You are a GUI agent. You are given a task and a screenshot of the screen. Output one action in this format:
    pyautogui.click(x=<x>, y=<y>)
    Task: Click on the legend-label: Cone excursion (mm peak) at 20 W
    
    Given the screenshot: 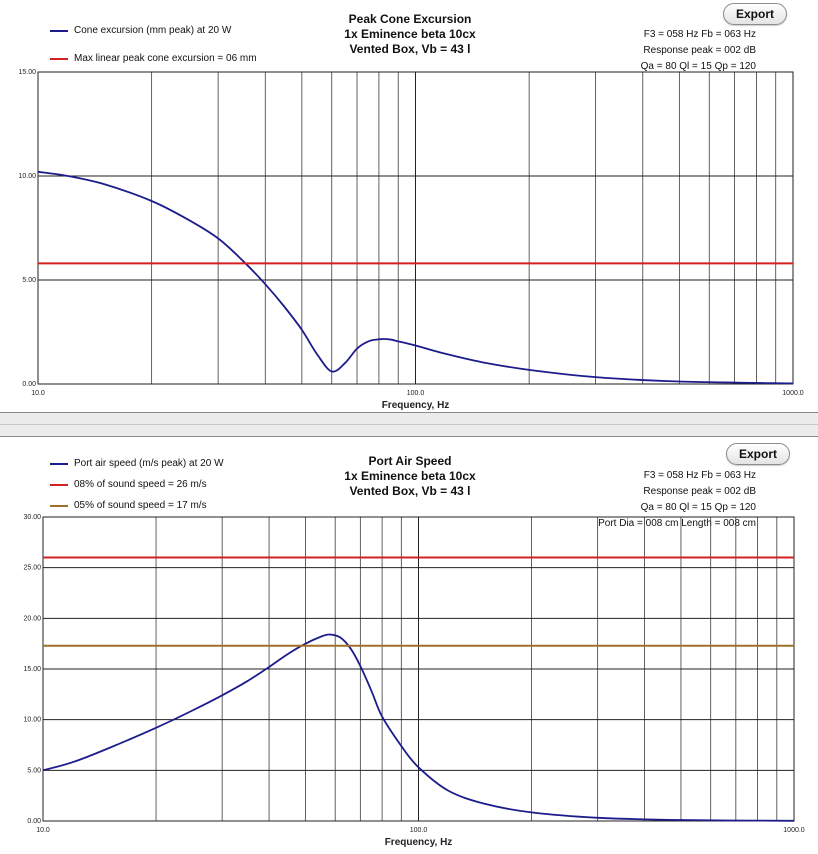 What is the action you would take?
    pyautogui.click(x=153, y=30)
    